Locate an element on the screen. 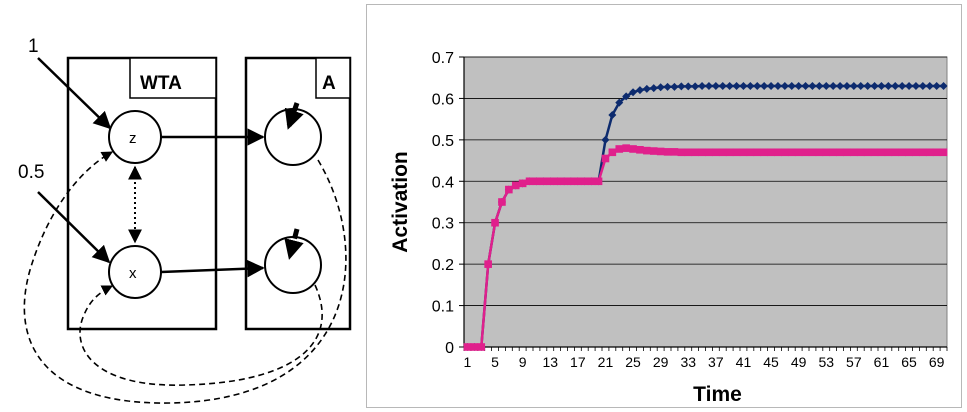  bias-arrow-bottom is located at coordinates (294, 244).